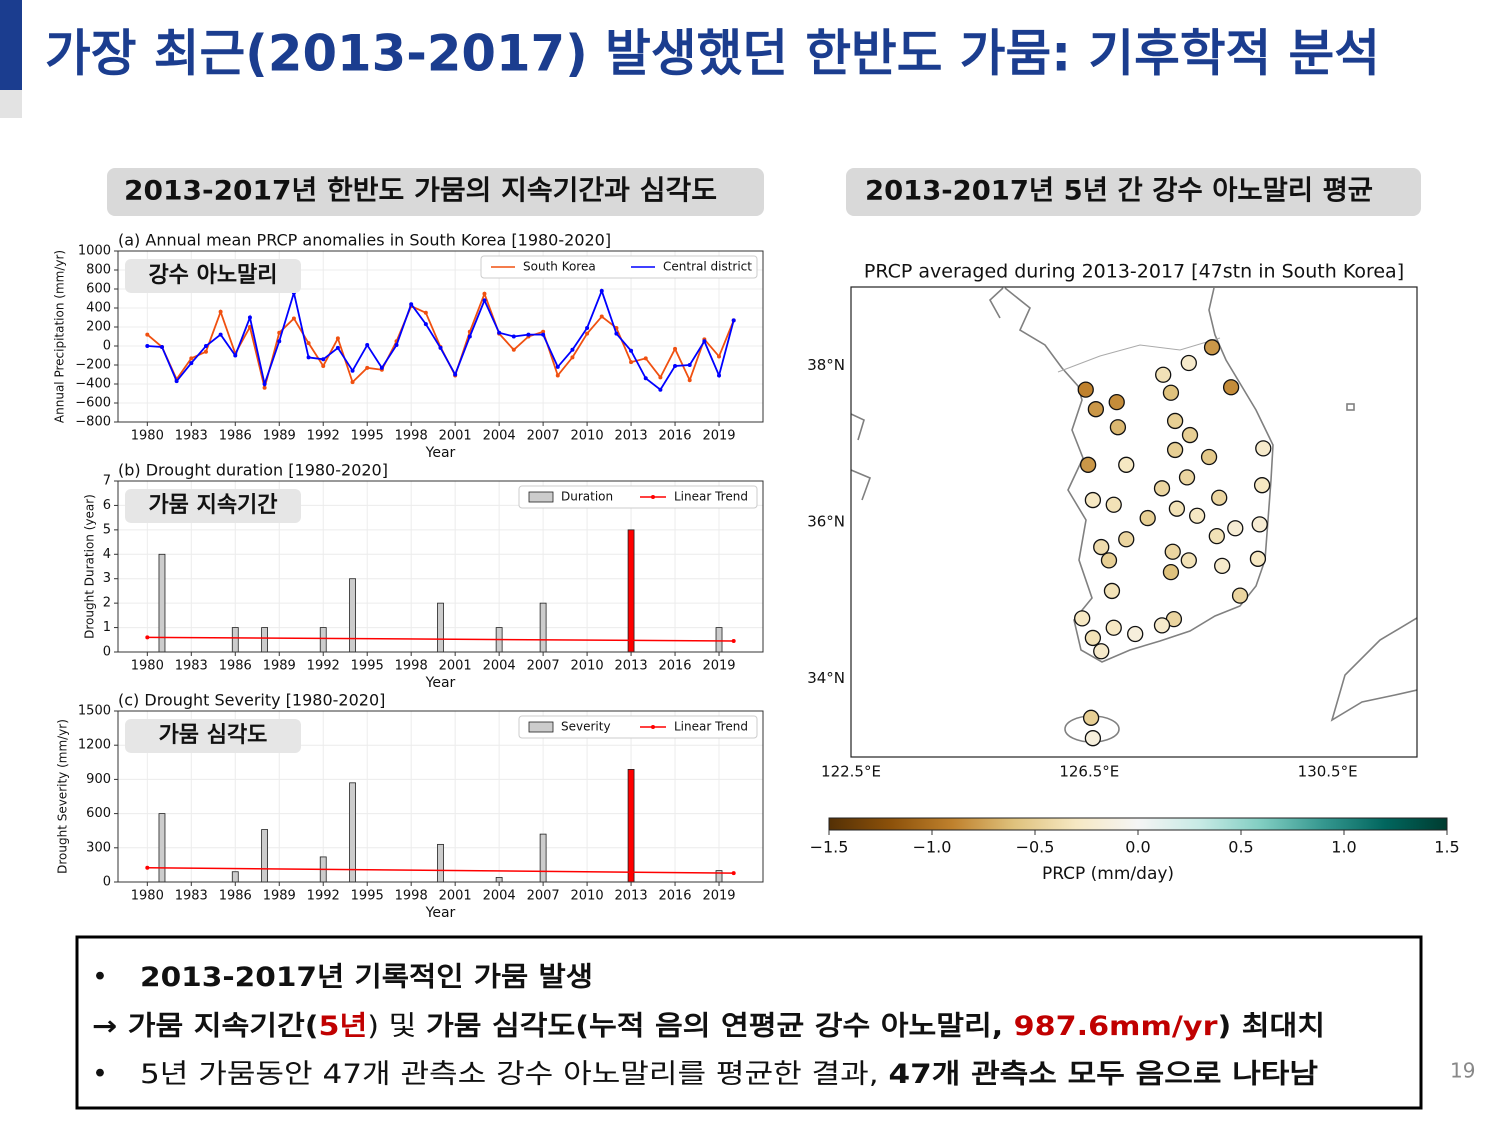 Image resolution: width=1500 pixels, height=1125 pixels. Describe the element at coordinates (107, 578) in the screenshot. I see `y-tick-label: 3` at that location.